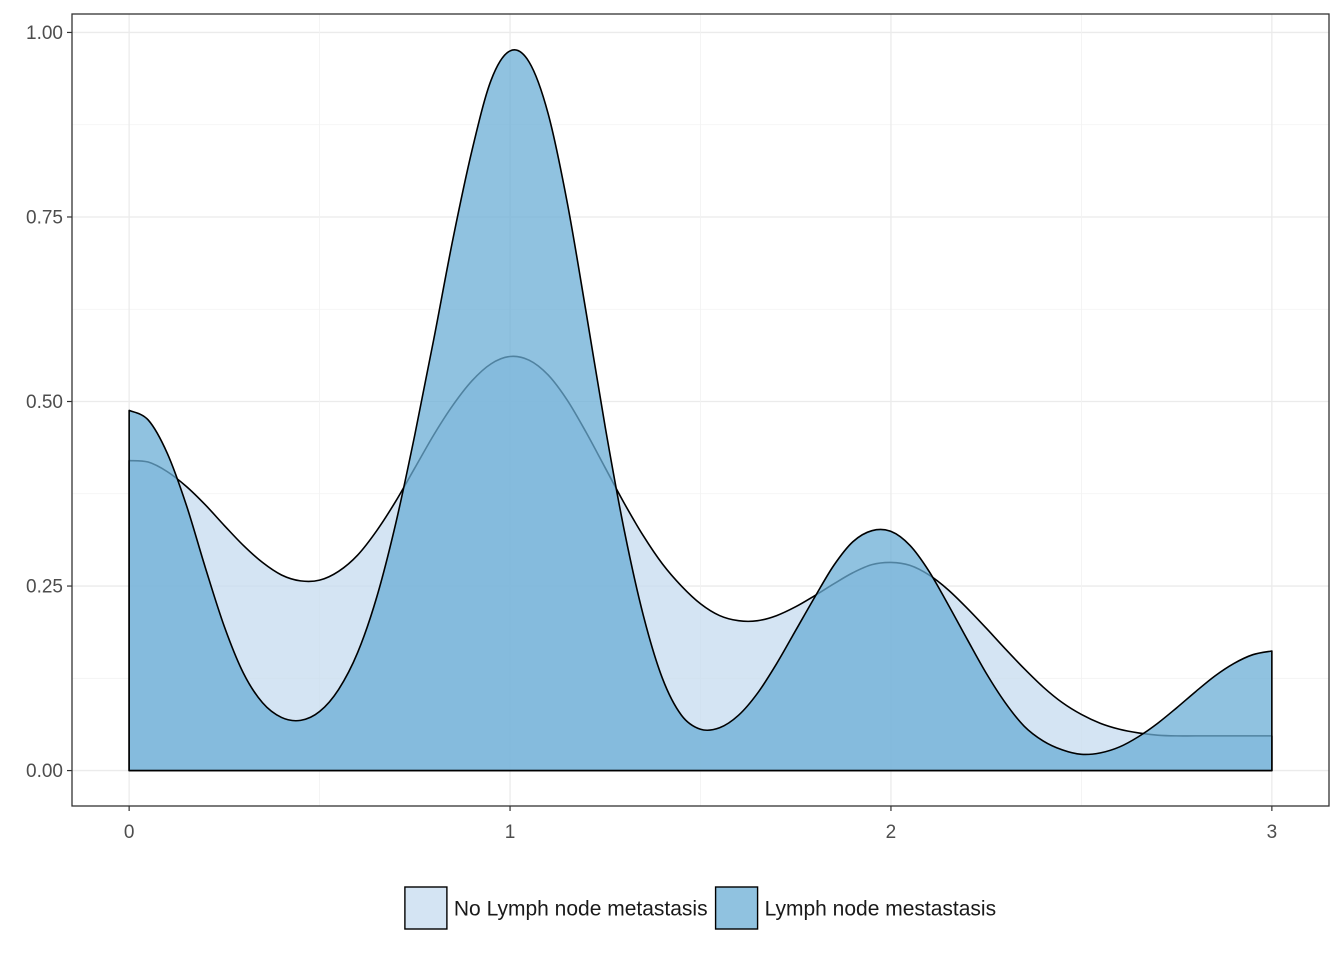 The image size is (1344, 960). Describe the element at coordinates (44, 587) in the screenshot. I see `y-tick-label: 0.25` at that location.